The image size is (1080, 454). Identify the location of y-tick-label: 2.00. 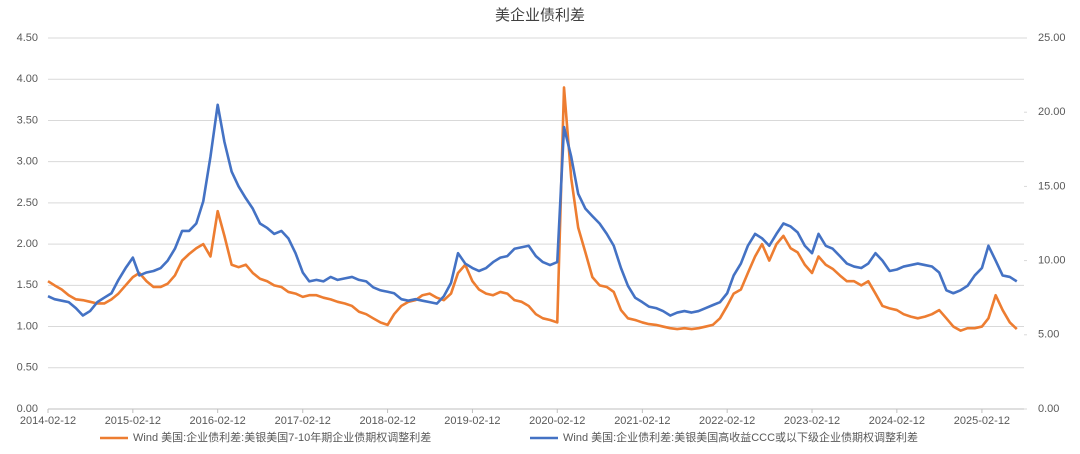
(27, 244).